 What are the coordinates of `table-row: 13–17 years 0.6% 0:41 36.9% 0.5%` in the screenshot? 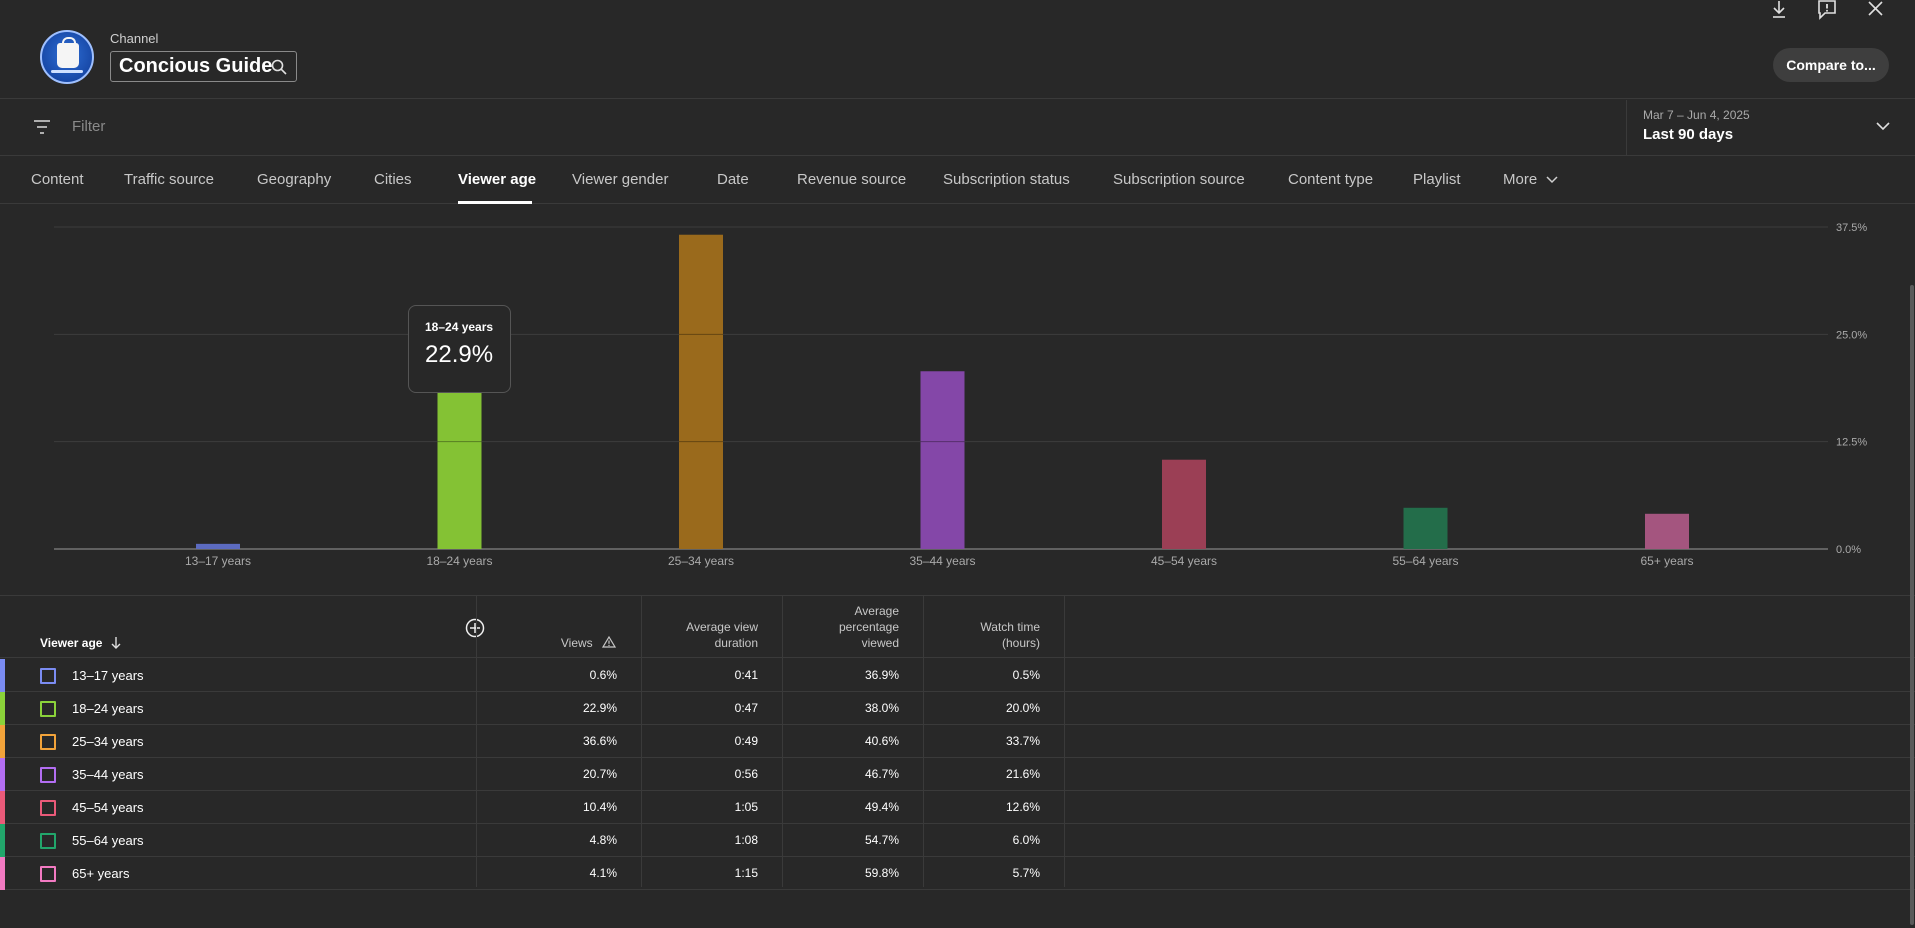 It's located at (957, 675).